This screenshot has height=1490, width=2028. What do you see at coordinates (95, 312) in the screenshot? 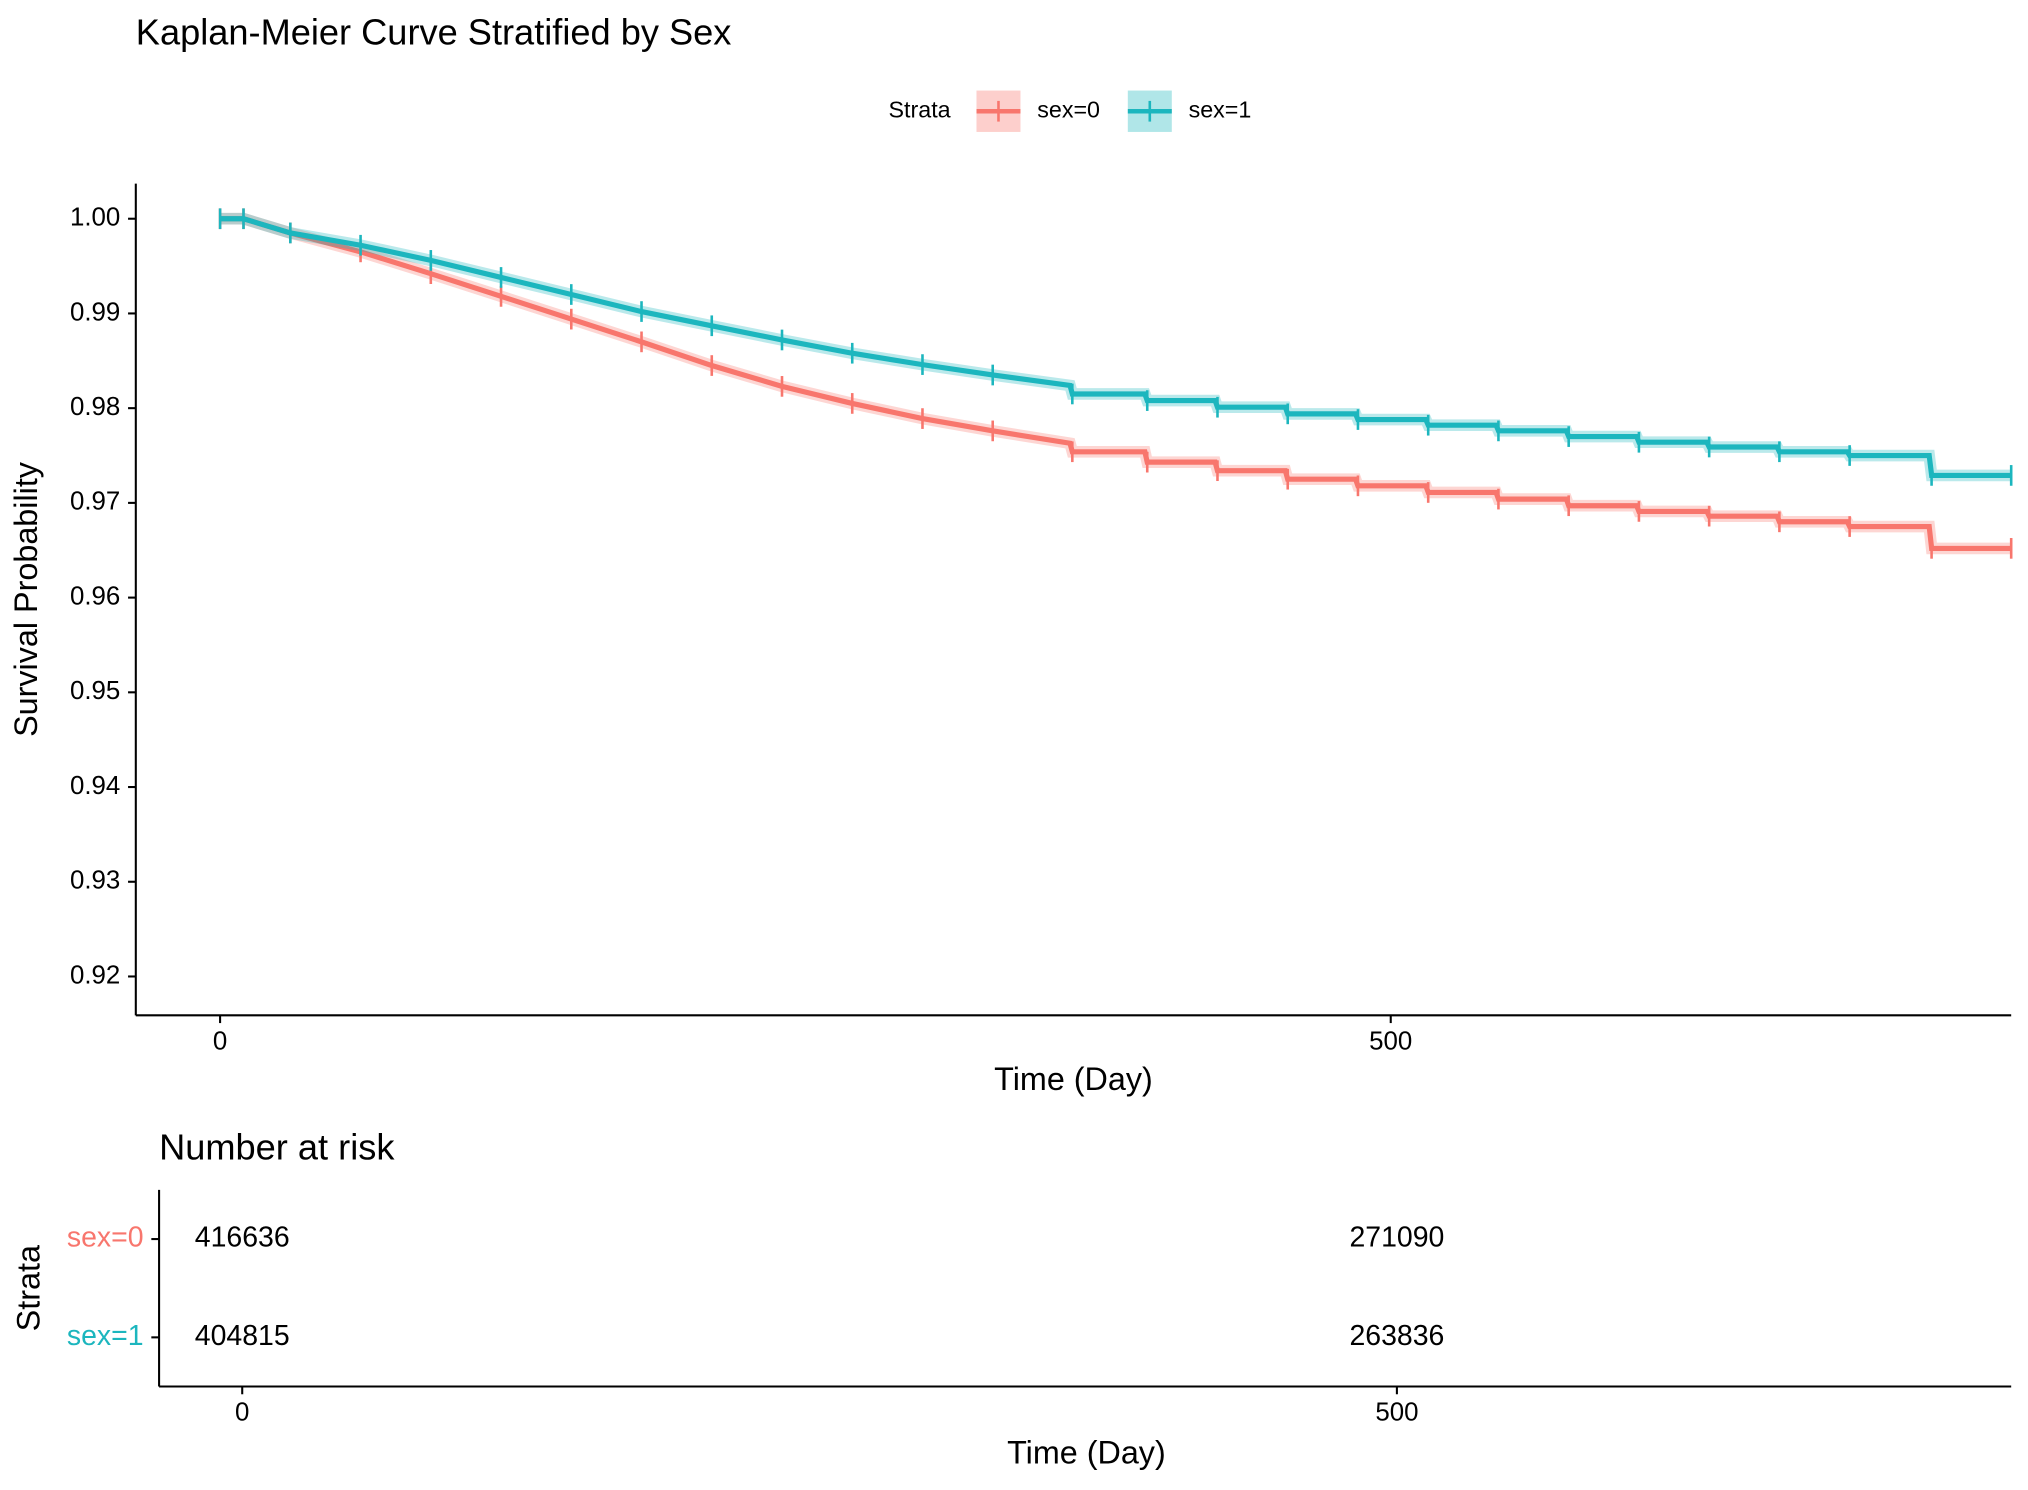
I see `y-tick-label: 0.99` at bounding box center [95, 312].